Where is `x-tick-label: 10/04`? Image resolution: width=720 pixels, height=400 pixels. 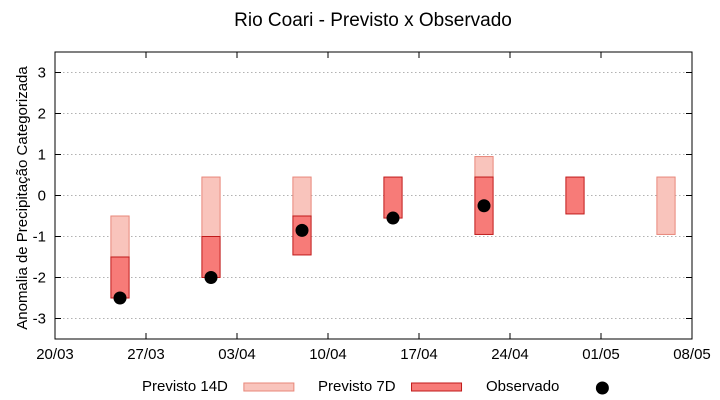
x-tick-label: 10/04 is located at coordinates (328, 354).